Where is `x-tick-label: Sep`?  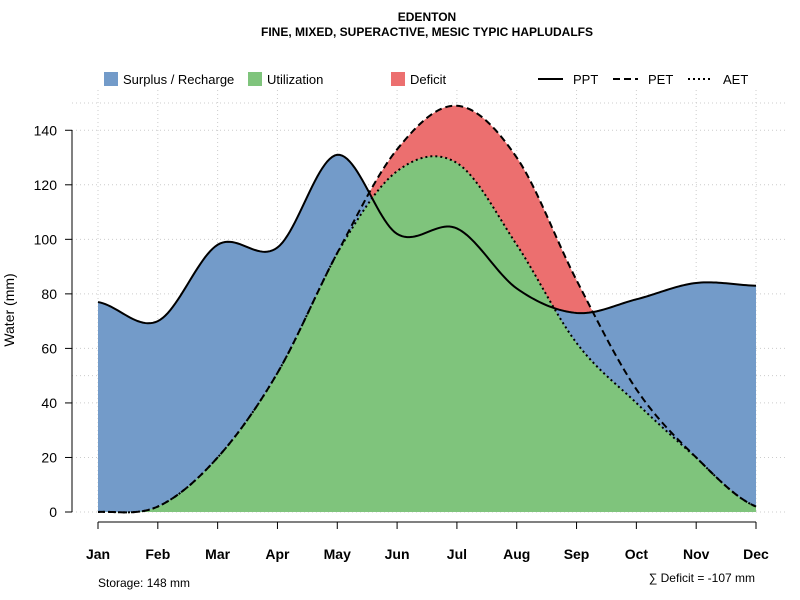 x-tick-label: Sep is located at coordinates (577, 554).